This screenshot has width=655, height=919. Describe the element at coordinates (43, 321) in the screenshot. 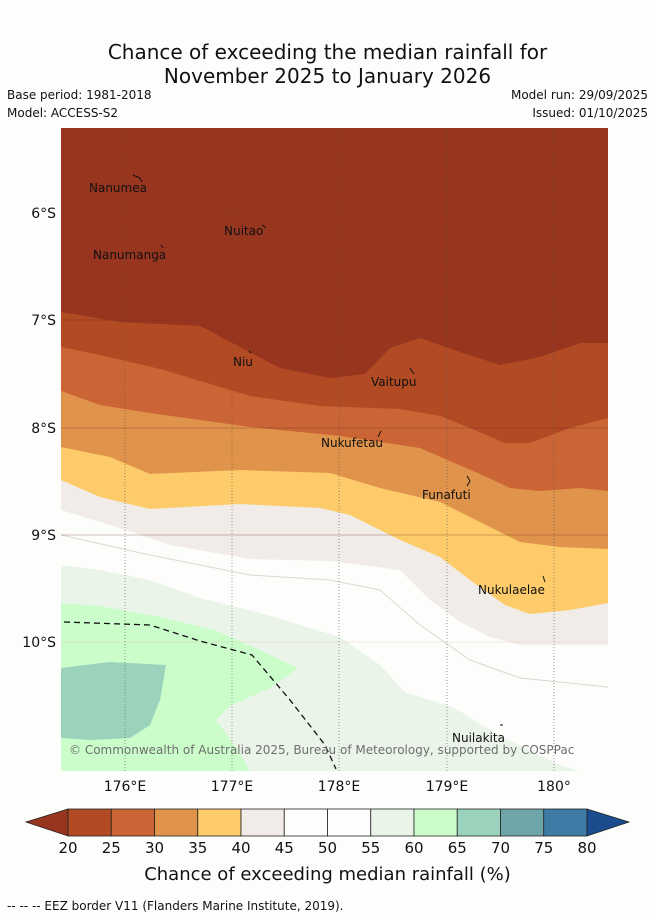

I see `lat-label-7s: 7°S` at that location.